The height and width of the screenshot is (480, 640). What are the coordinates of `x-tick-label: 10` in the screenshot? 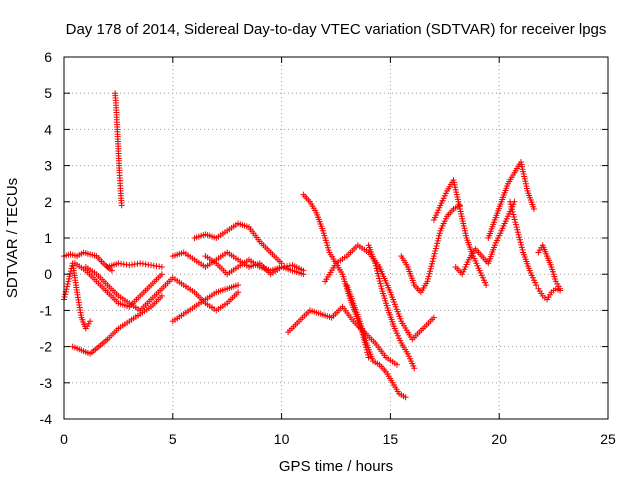 It's located at (282, 439).